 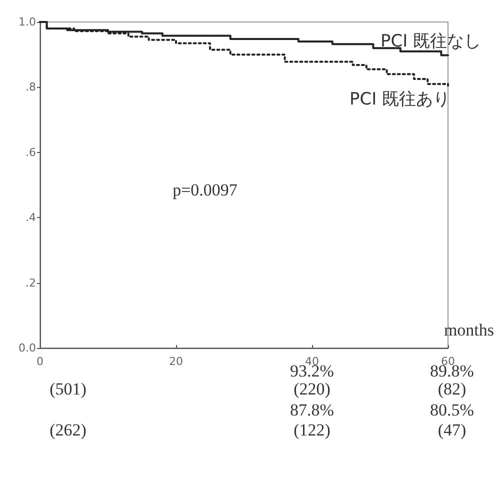 I want to click on x-tick-label: 20, so click(x=176, y=361).